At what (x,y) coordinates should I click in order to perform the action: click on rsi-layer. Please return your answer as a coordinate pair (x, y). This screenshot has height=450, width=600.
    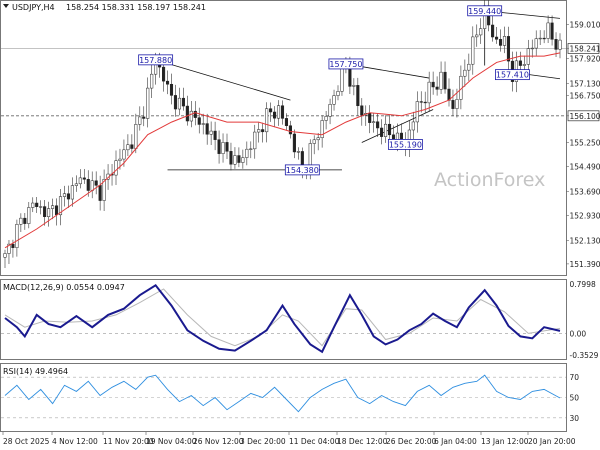
    Looking at the image, I should click on (282, 393).